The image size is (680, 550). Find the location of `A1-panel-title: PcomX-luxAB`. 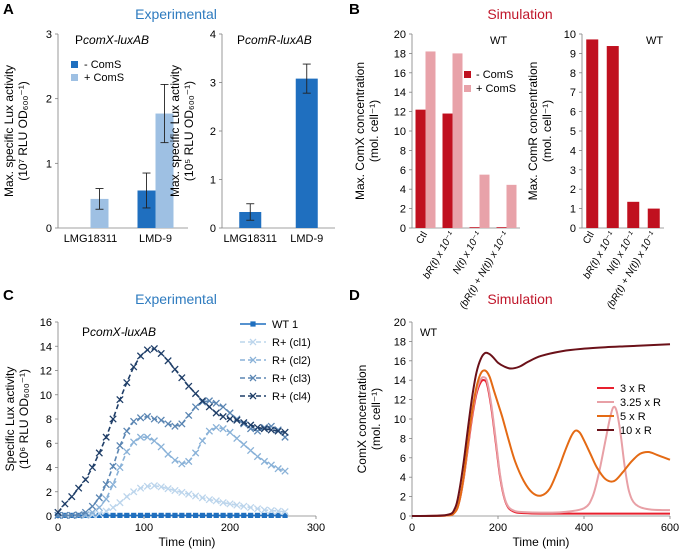

A1-panel-title: PcomX-luxAB is located at coordinates (112, 40).